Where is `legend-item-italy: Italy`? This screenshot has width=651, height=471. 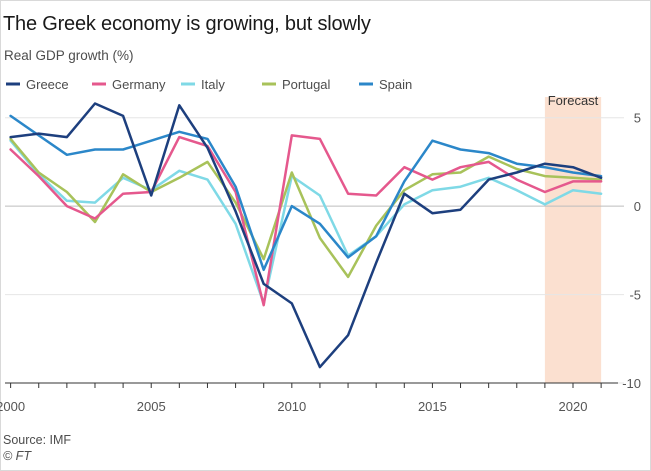
legend-item-italy: Italy is located at coordinates (203, 84).